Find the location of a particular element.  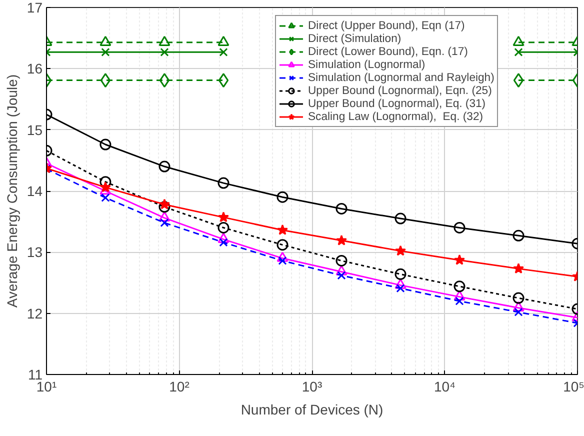

y-tick-label: 15 is located at coordinates (34, 130).